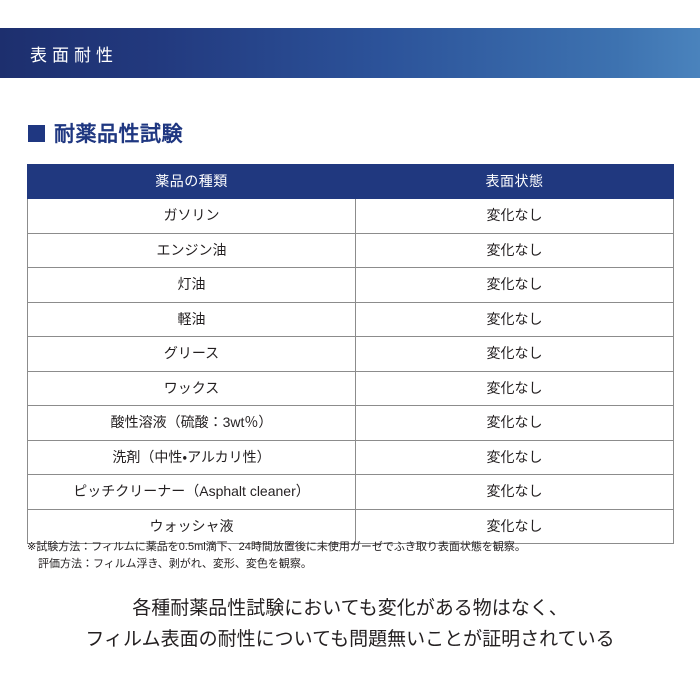 The width and height of the screenshot is (700, 700). I want to click on cell-chemical: ガソリン, so click(191, 216).